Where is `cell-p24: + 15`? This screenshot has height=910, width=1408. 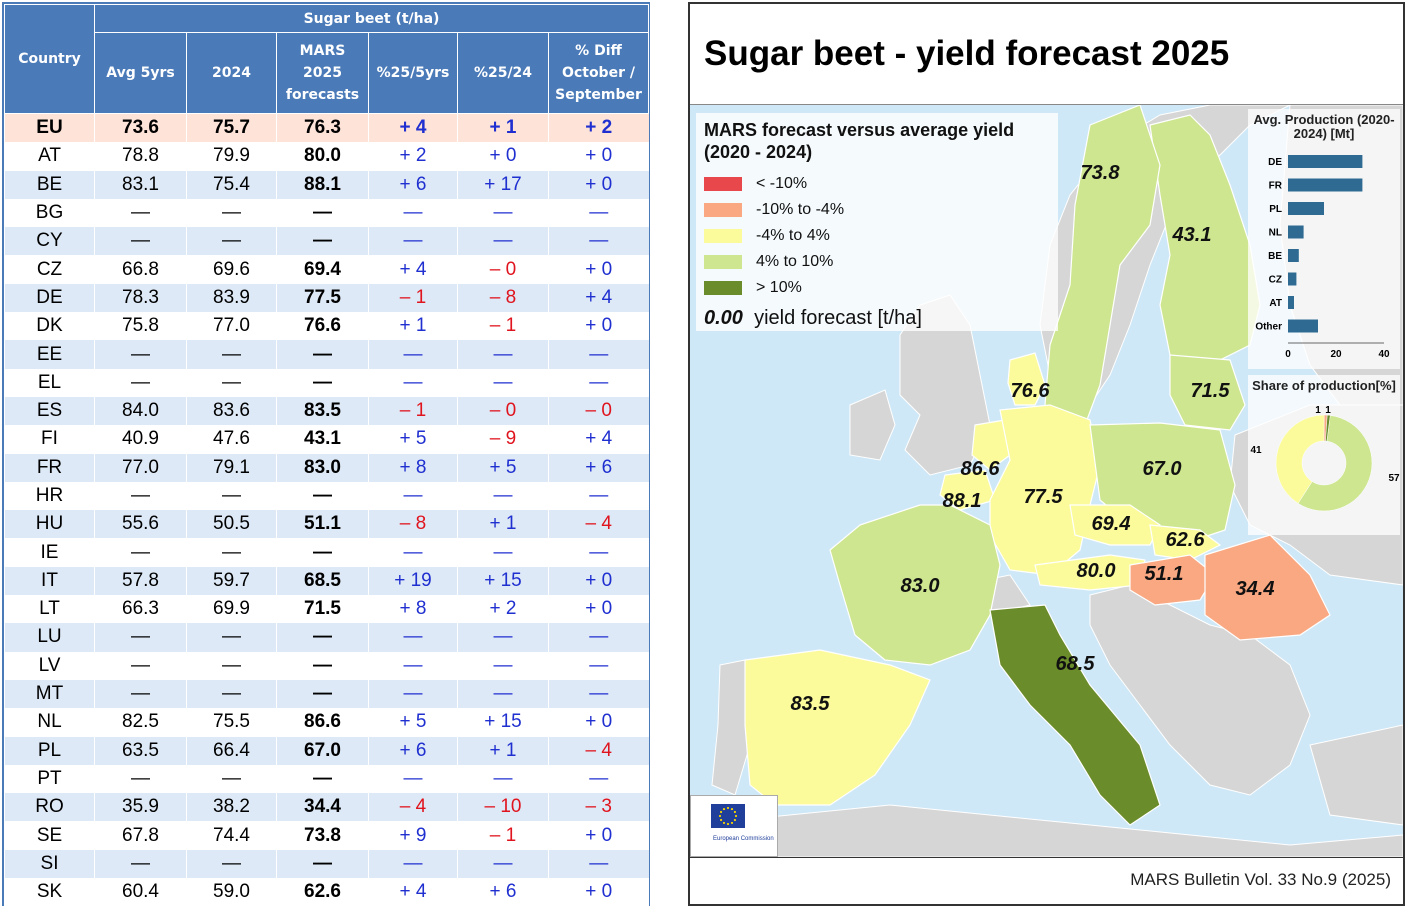 cell-p24: + 15 is located at coordinates (503, 722).